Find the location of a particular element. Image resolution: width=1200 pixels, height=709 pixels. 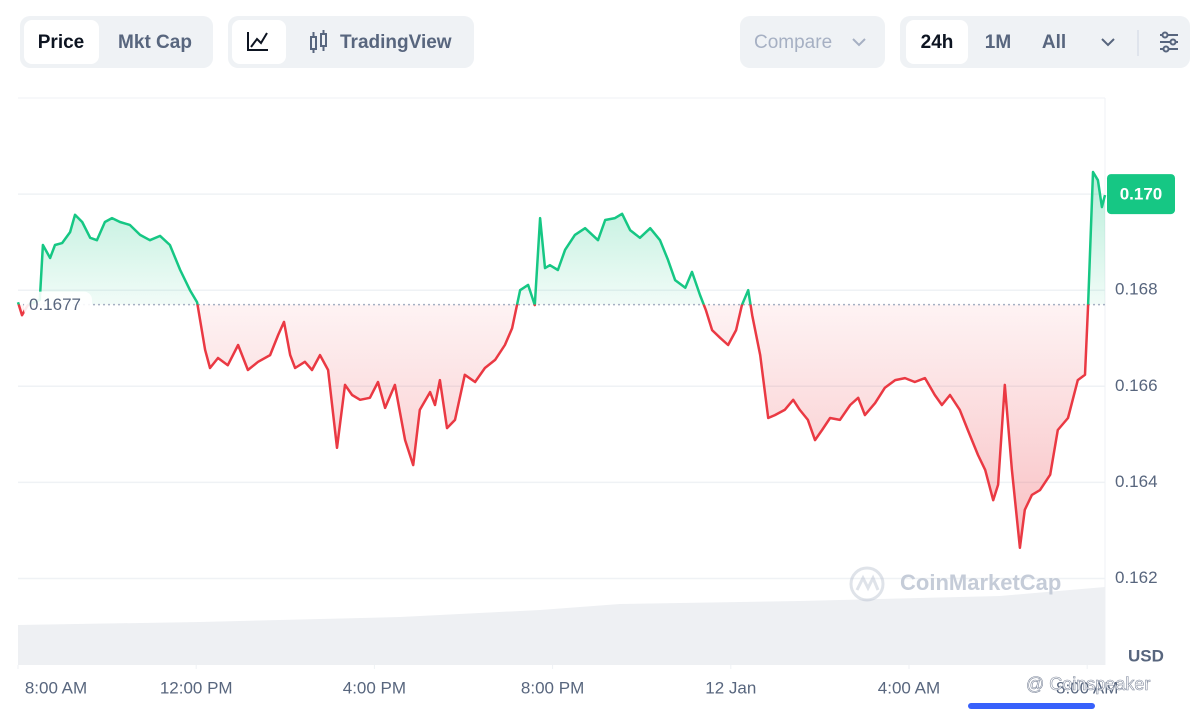

tradingview-button: TradingView is located at coordinates (396, 42).